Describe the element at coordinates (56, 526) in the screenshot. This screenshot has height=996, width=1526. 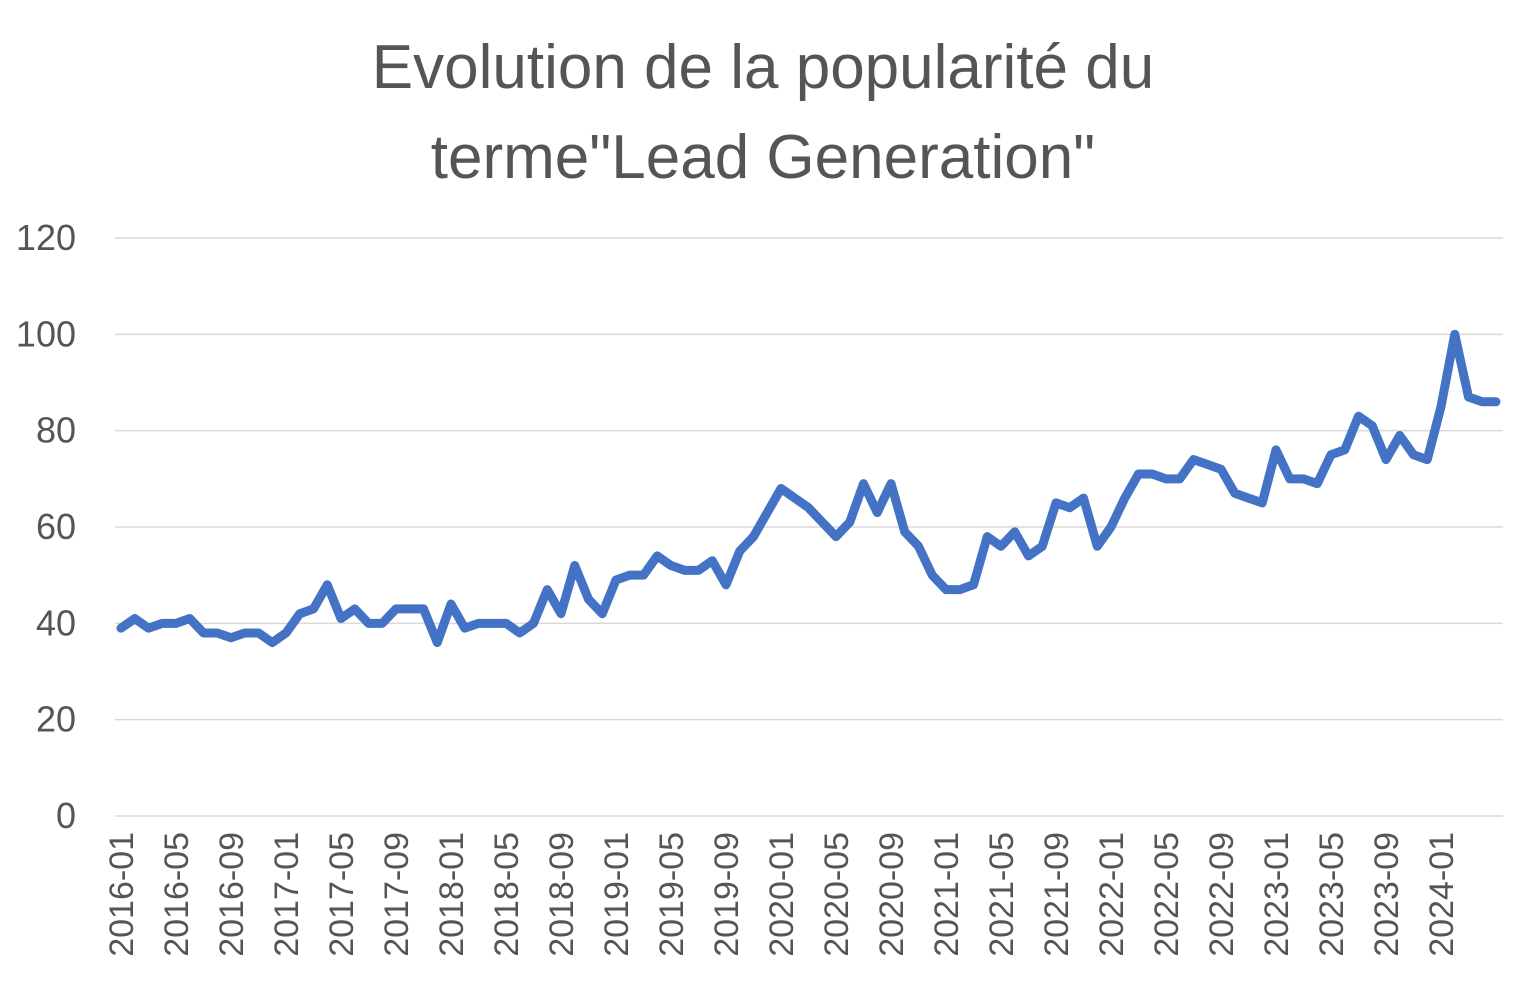
I see `y-tick-label: 60` at that location.